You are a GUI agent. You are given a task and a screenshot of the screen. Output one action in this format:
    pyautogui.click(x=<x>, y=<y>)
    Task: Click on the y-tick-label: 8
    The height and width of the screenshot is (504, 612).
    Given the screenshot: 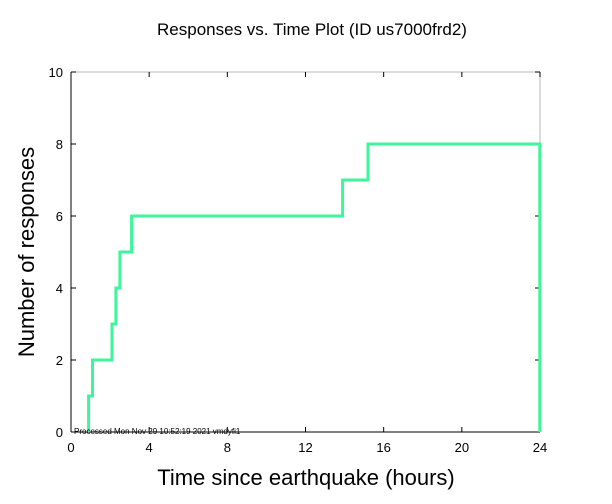 What is the action you would take?
    pyautogui.click(x=59, y=144)
    